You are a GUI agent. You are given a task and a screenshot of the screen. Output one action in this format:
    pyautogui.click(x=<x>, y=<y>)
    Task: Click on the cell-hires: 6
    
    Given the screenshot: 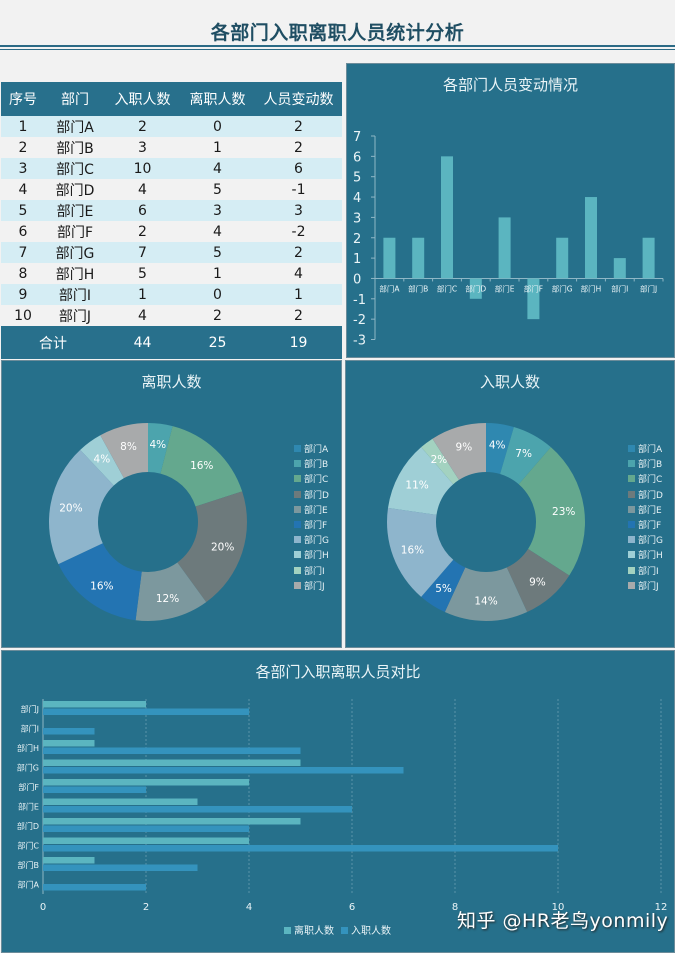 What is the action you would take?
    pyautogui.click(x=142, y=210)
    